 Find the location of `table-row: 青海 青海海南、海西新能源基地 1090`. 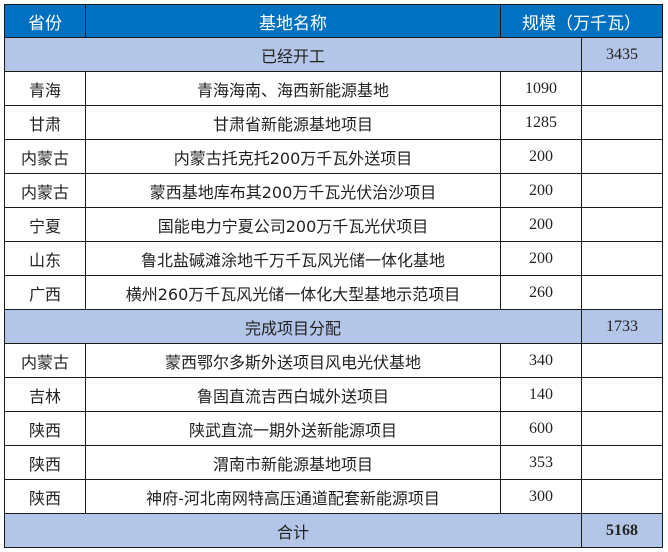

table-row: 青海 青海海南、海西新能源基地 1090 is located at coordinates (333, 88).